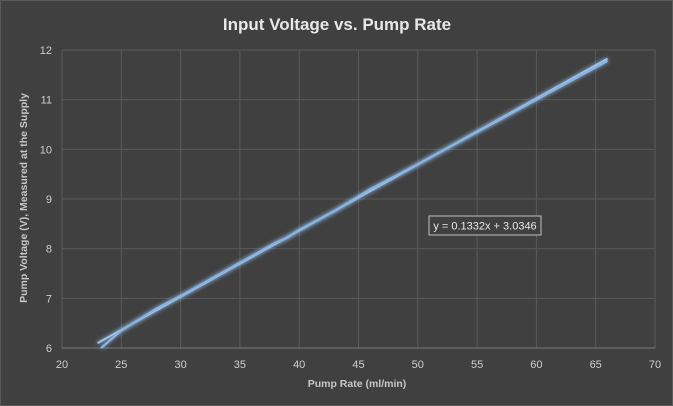 The height and width of the screenshot is (406, 673). I want to click on x-tick-label: 30, so click(180, 365).